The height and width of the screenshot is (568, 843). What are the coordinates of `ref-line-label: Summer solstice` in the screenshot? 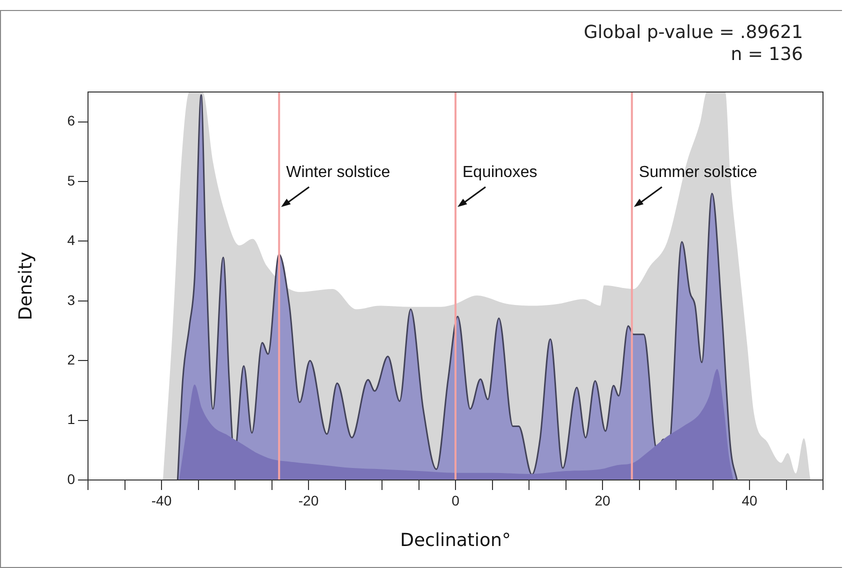 It's located at (698, 172).